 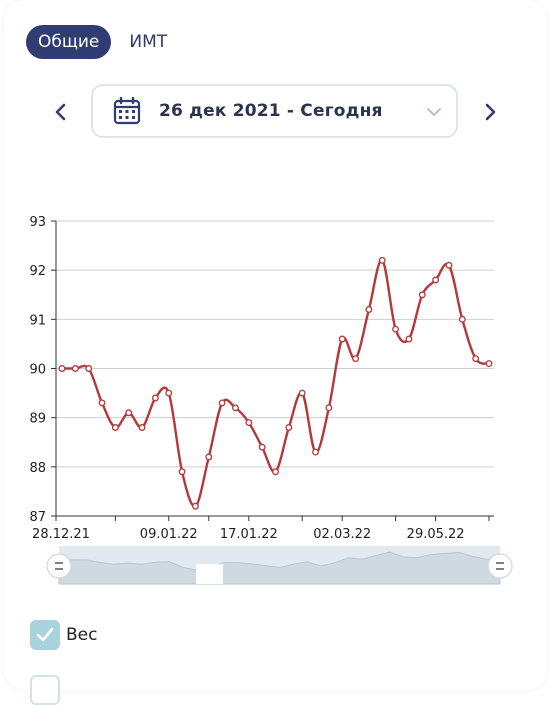 What do you see at coordinates (61, 534) in the screenshot?
I see `x-tick-label: 28.12.21` at bounding box center [61, 534].